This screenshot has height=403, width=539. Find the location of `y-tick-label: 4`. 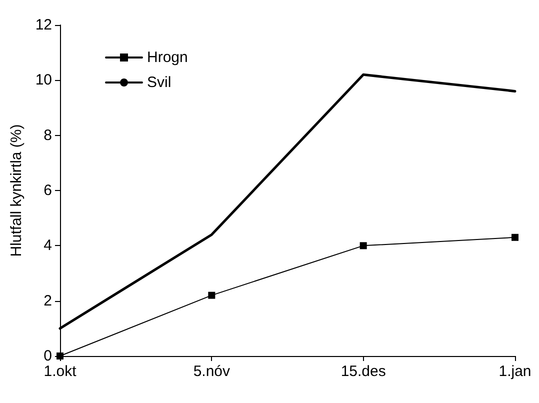

y-tick-label: 4 is located at coordinates (48, 245).